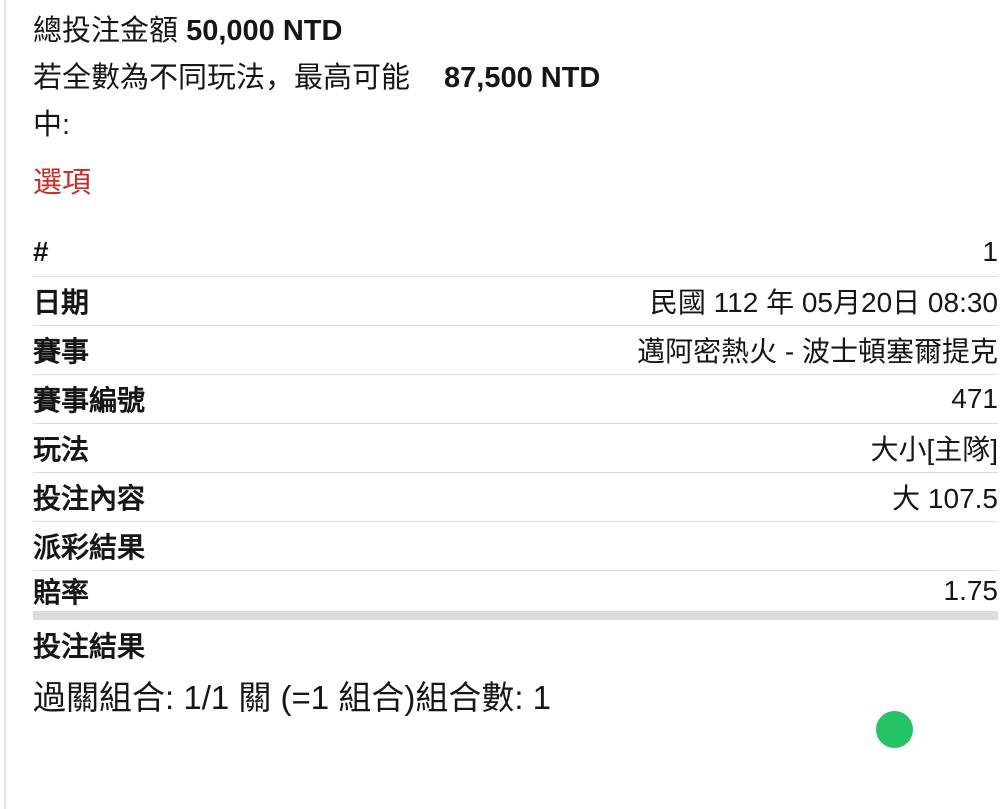 The height and width of the screenshot is (809, 1007). What do you see at coordinates (894, 729) in the screenshot?
I see `status-dot-icon` at bounding box center [894, 729].